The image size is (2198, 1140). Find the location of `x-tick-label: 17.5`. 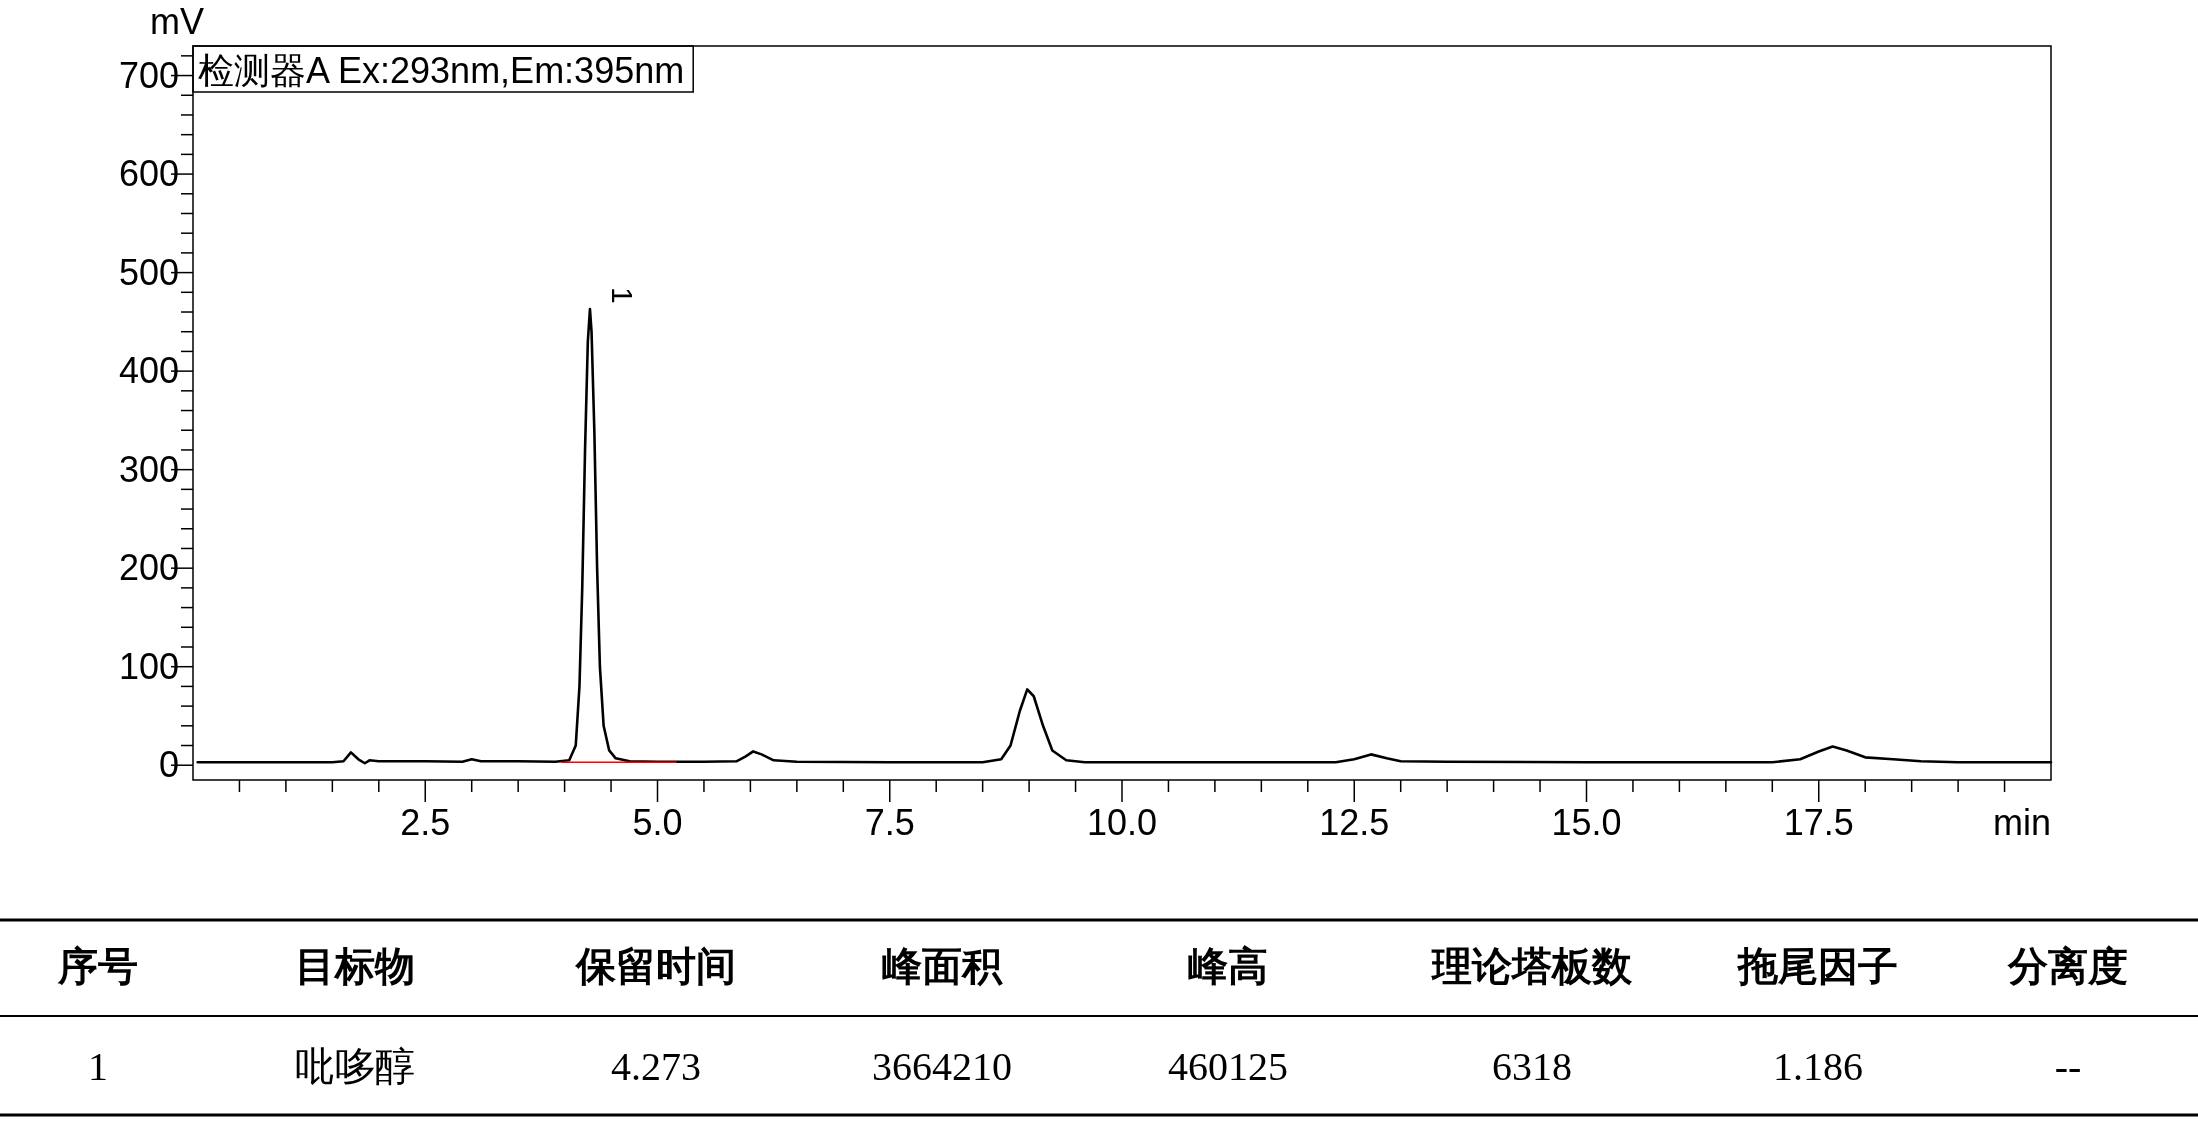

x-tick-label: 17.5 is located at coordinates (1818, 822).